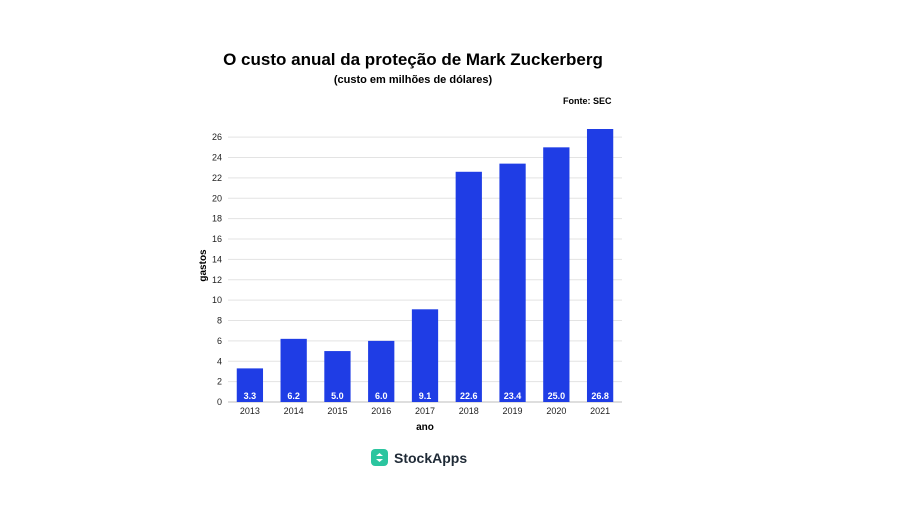 This screenshot has height=509, width=906. I want to click on stockapps-logo-icon, so click(379, 457).